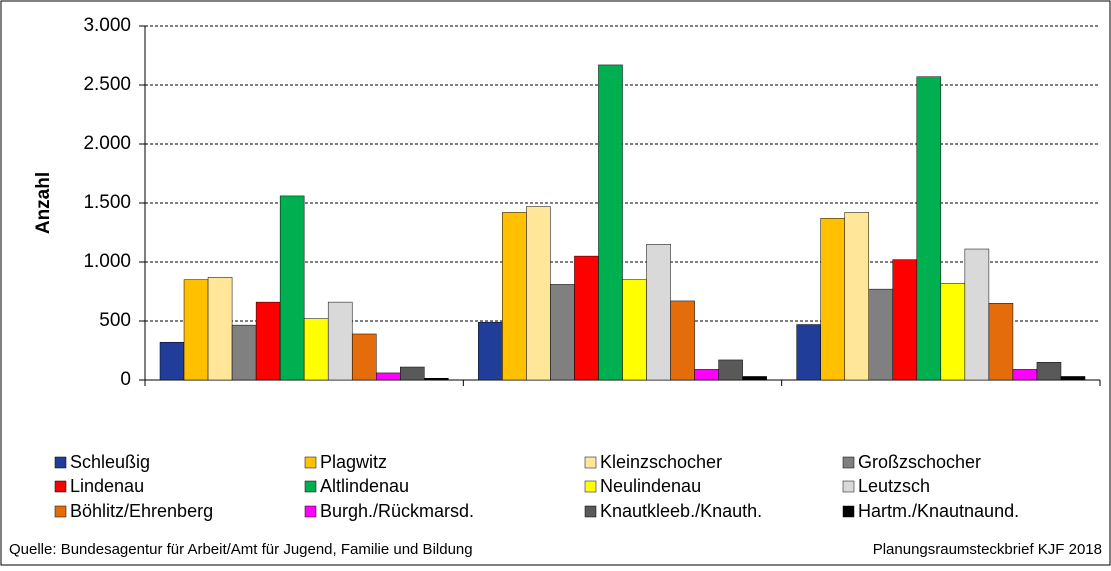 The width and height of the screenshot is (1111, 571). I want to click on legend-label: Hartm./Knautnaund., so click(938, 511).